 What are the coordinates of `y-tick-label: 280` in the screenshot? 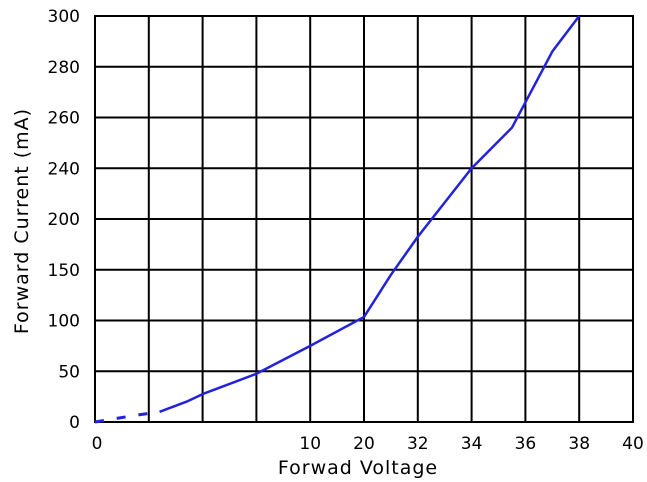 It's located at (64, 68).